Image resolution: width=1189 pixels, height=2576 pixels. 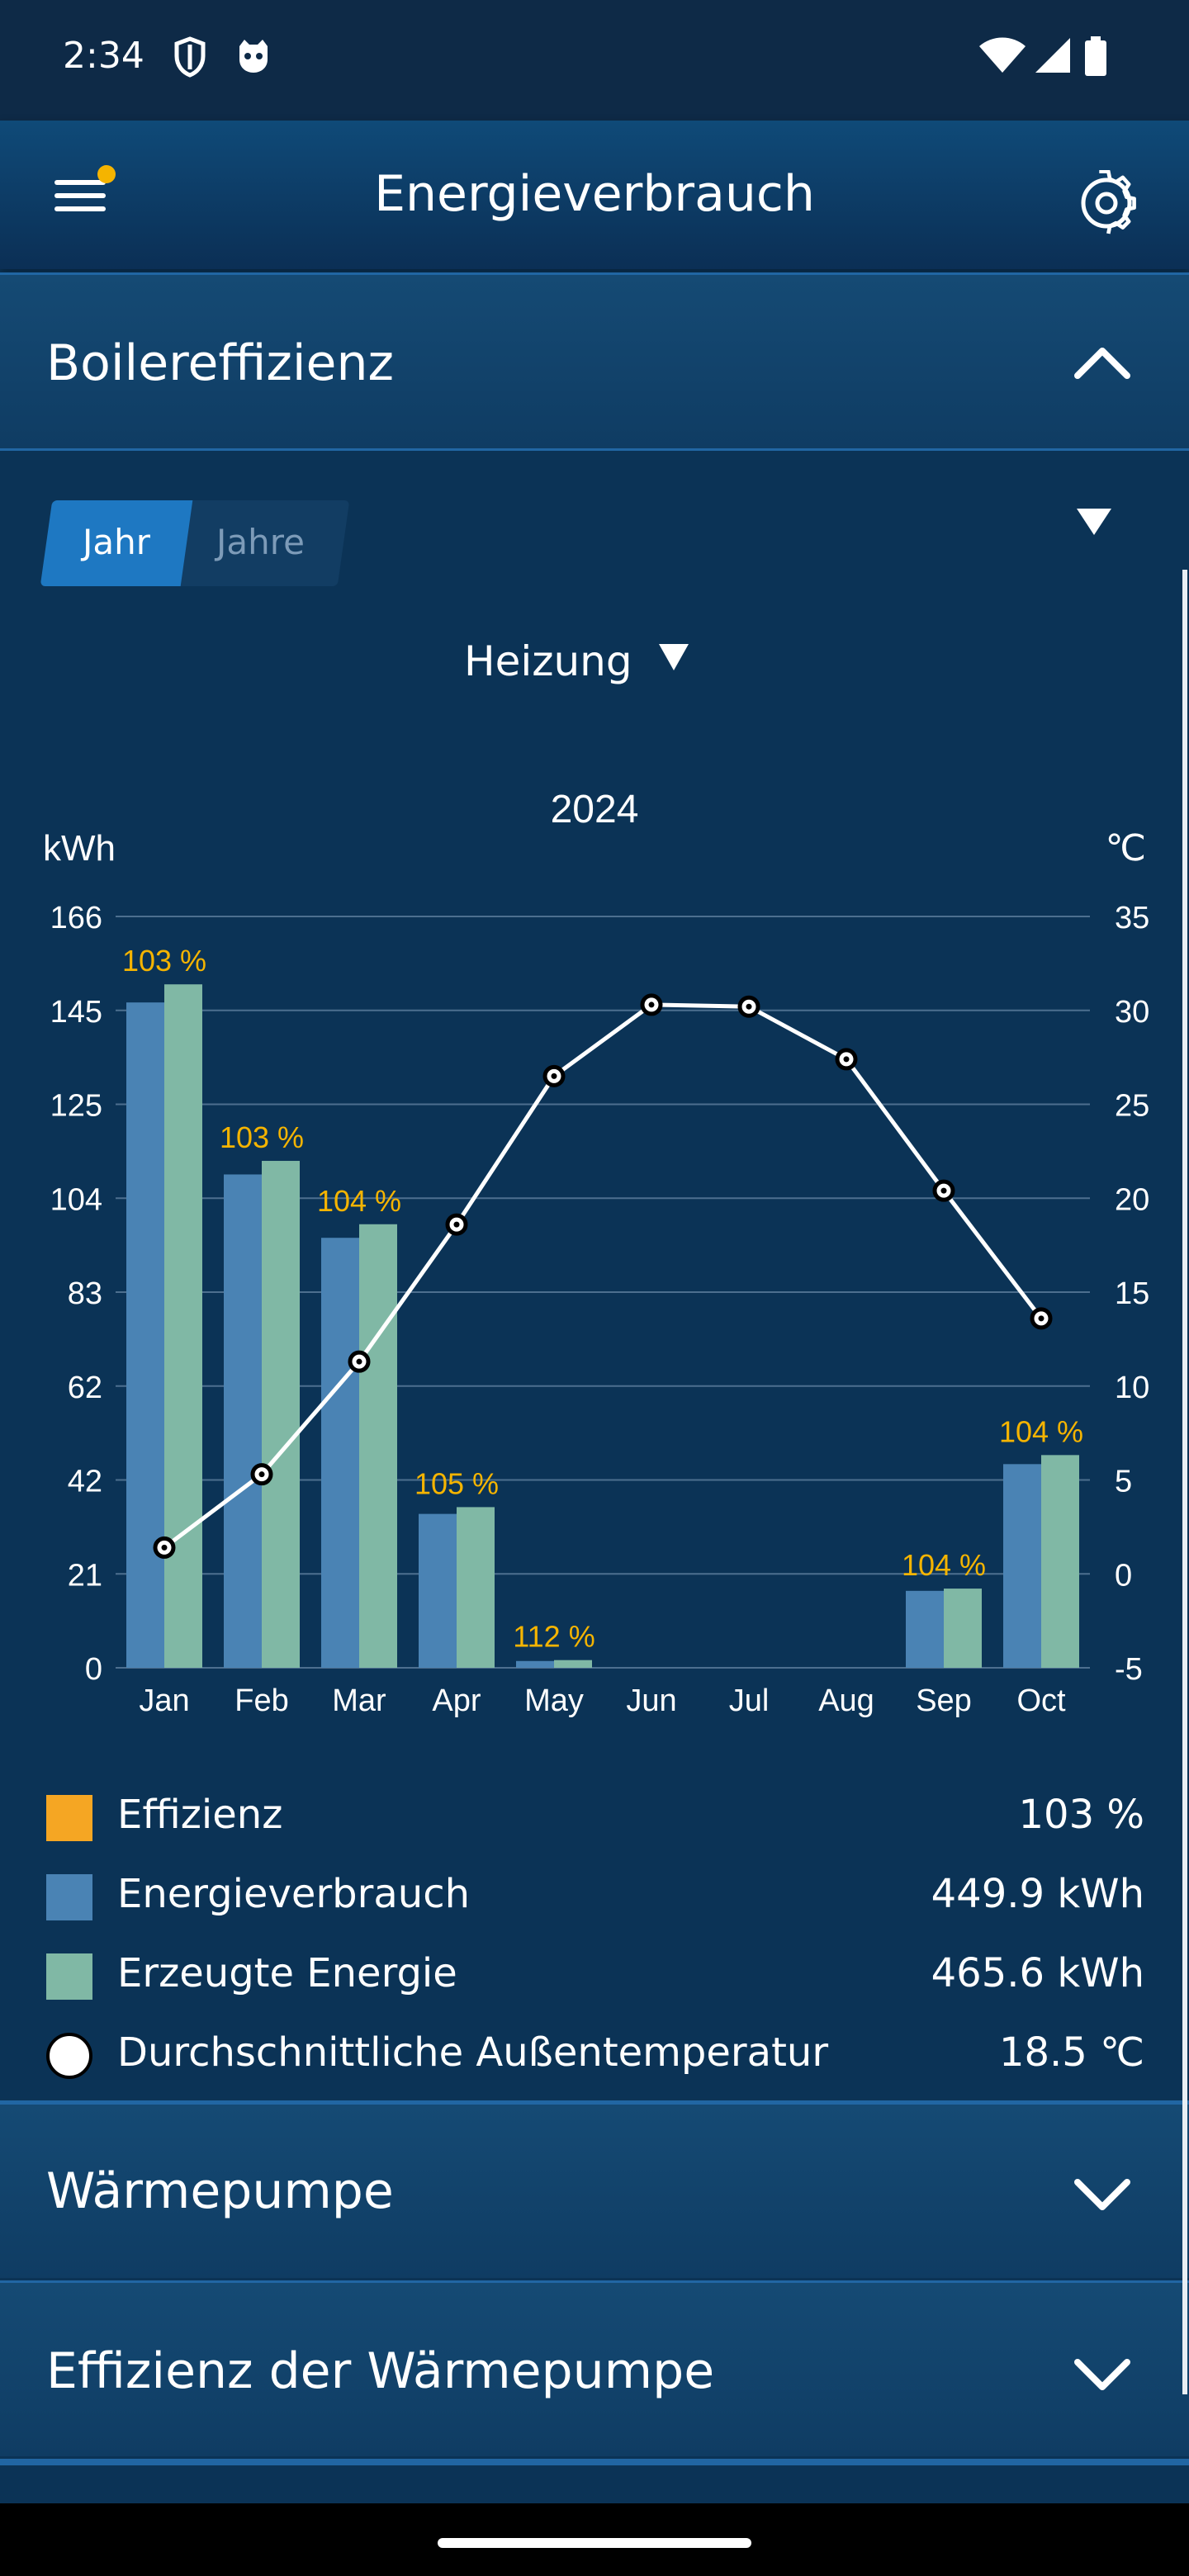 I want to click on legend-item: Erzeugte Energie 465.6 kWh, so click(x=595, y=1974).